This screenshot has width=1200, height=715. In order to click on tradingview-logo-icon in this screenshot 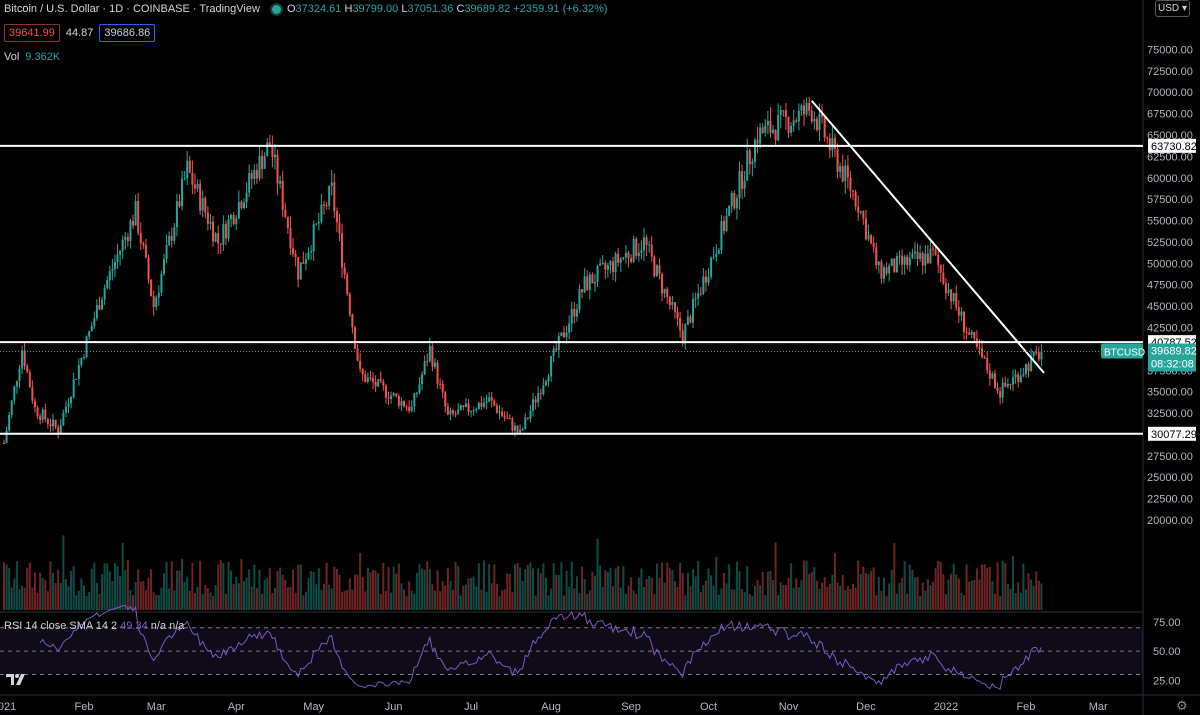, I will do `click(16, 679)`.